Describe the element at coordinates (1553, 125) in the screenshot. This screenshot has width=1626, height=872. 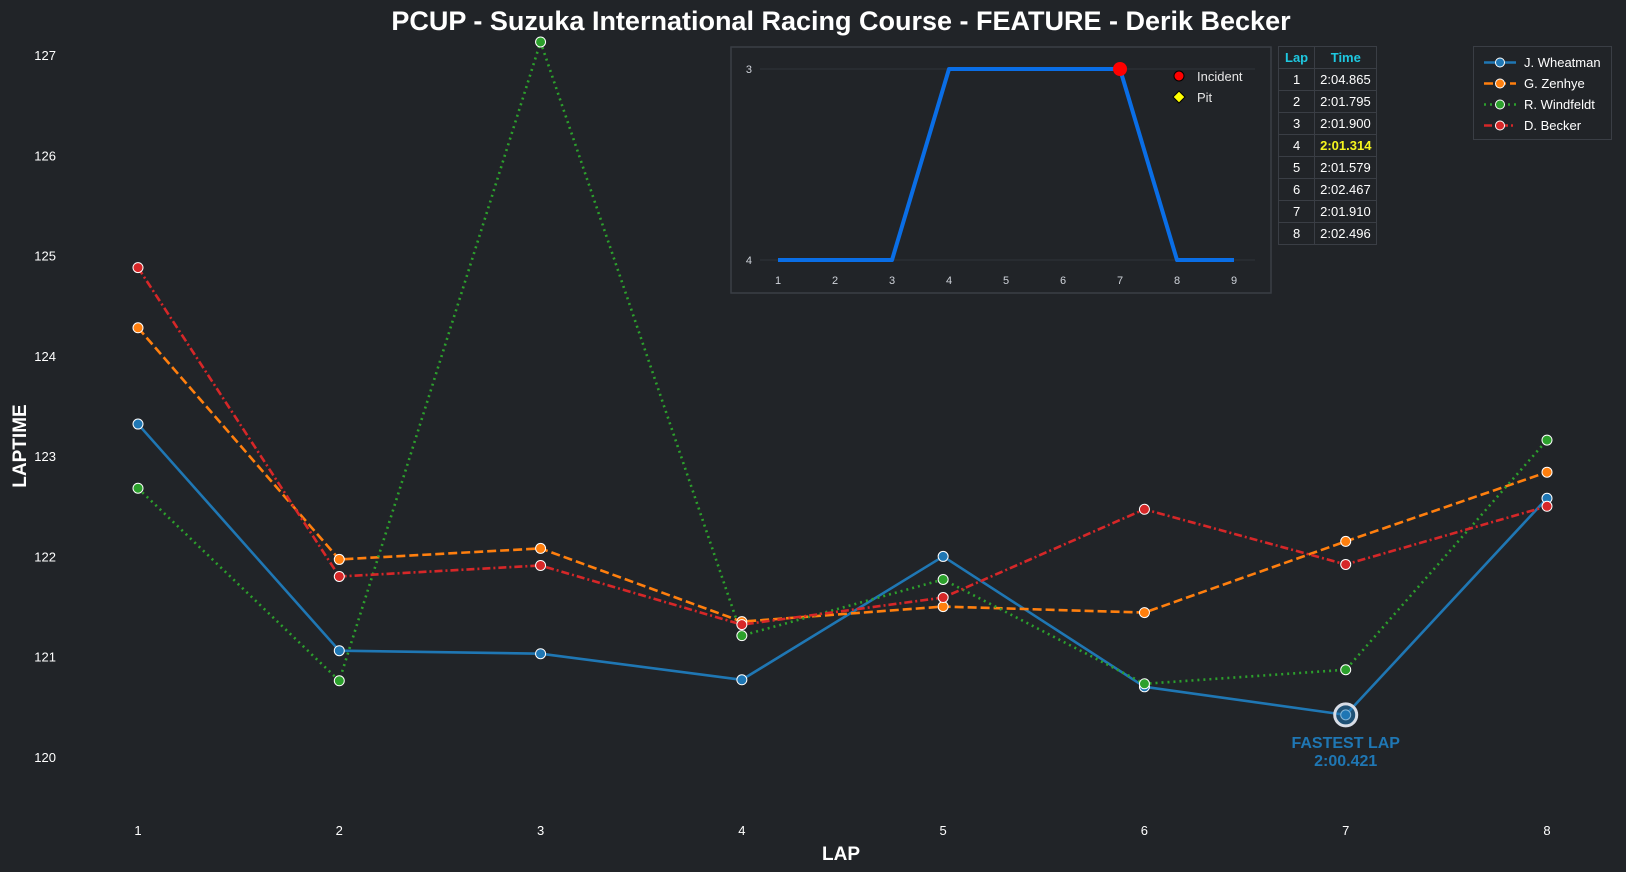
I see `legend-label: D. Becker` at that location.